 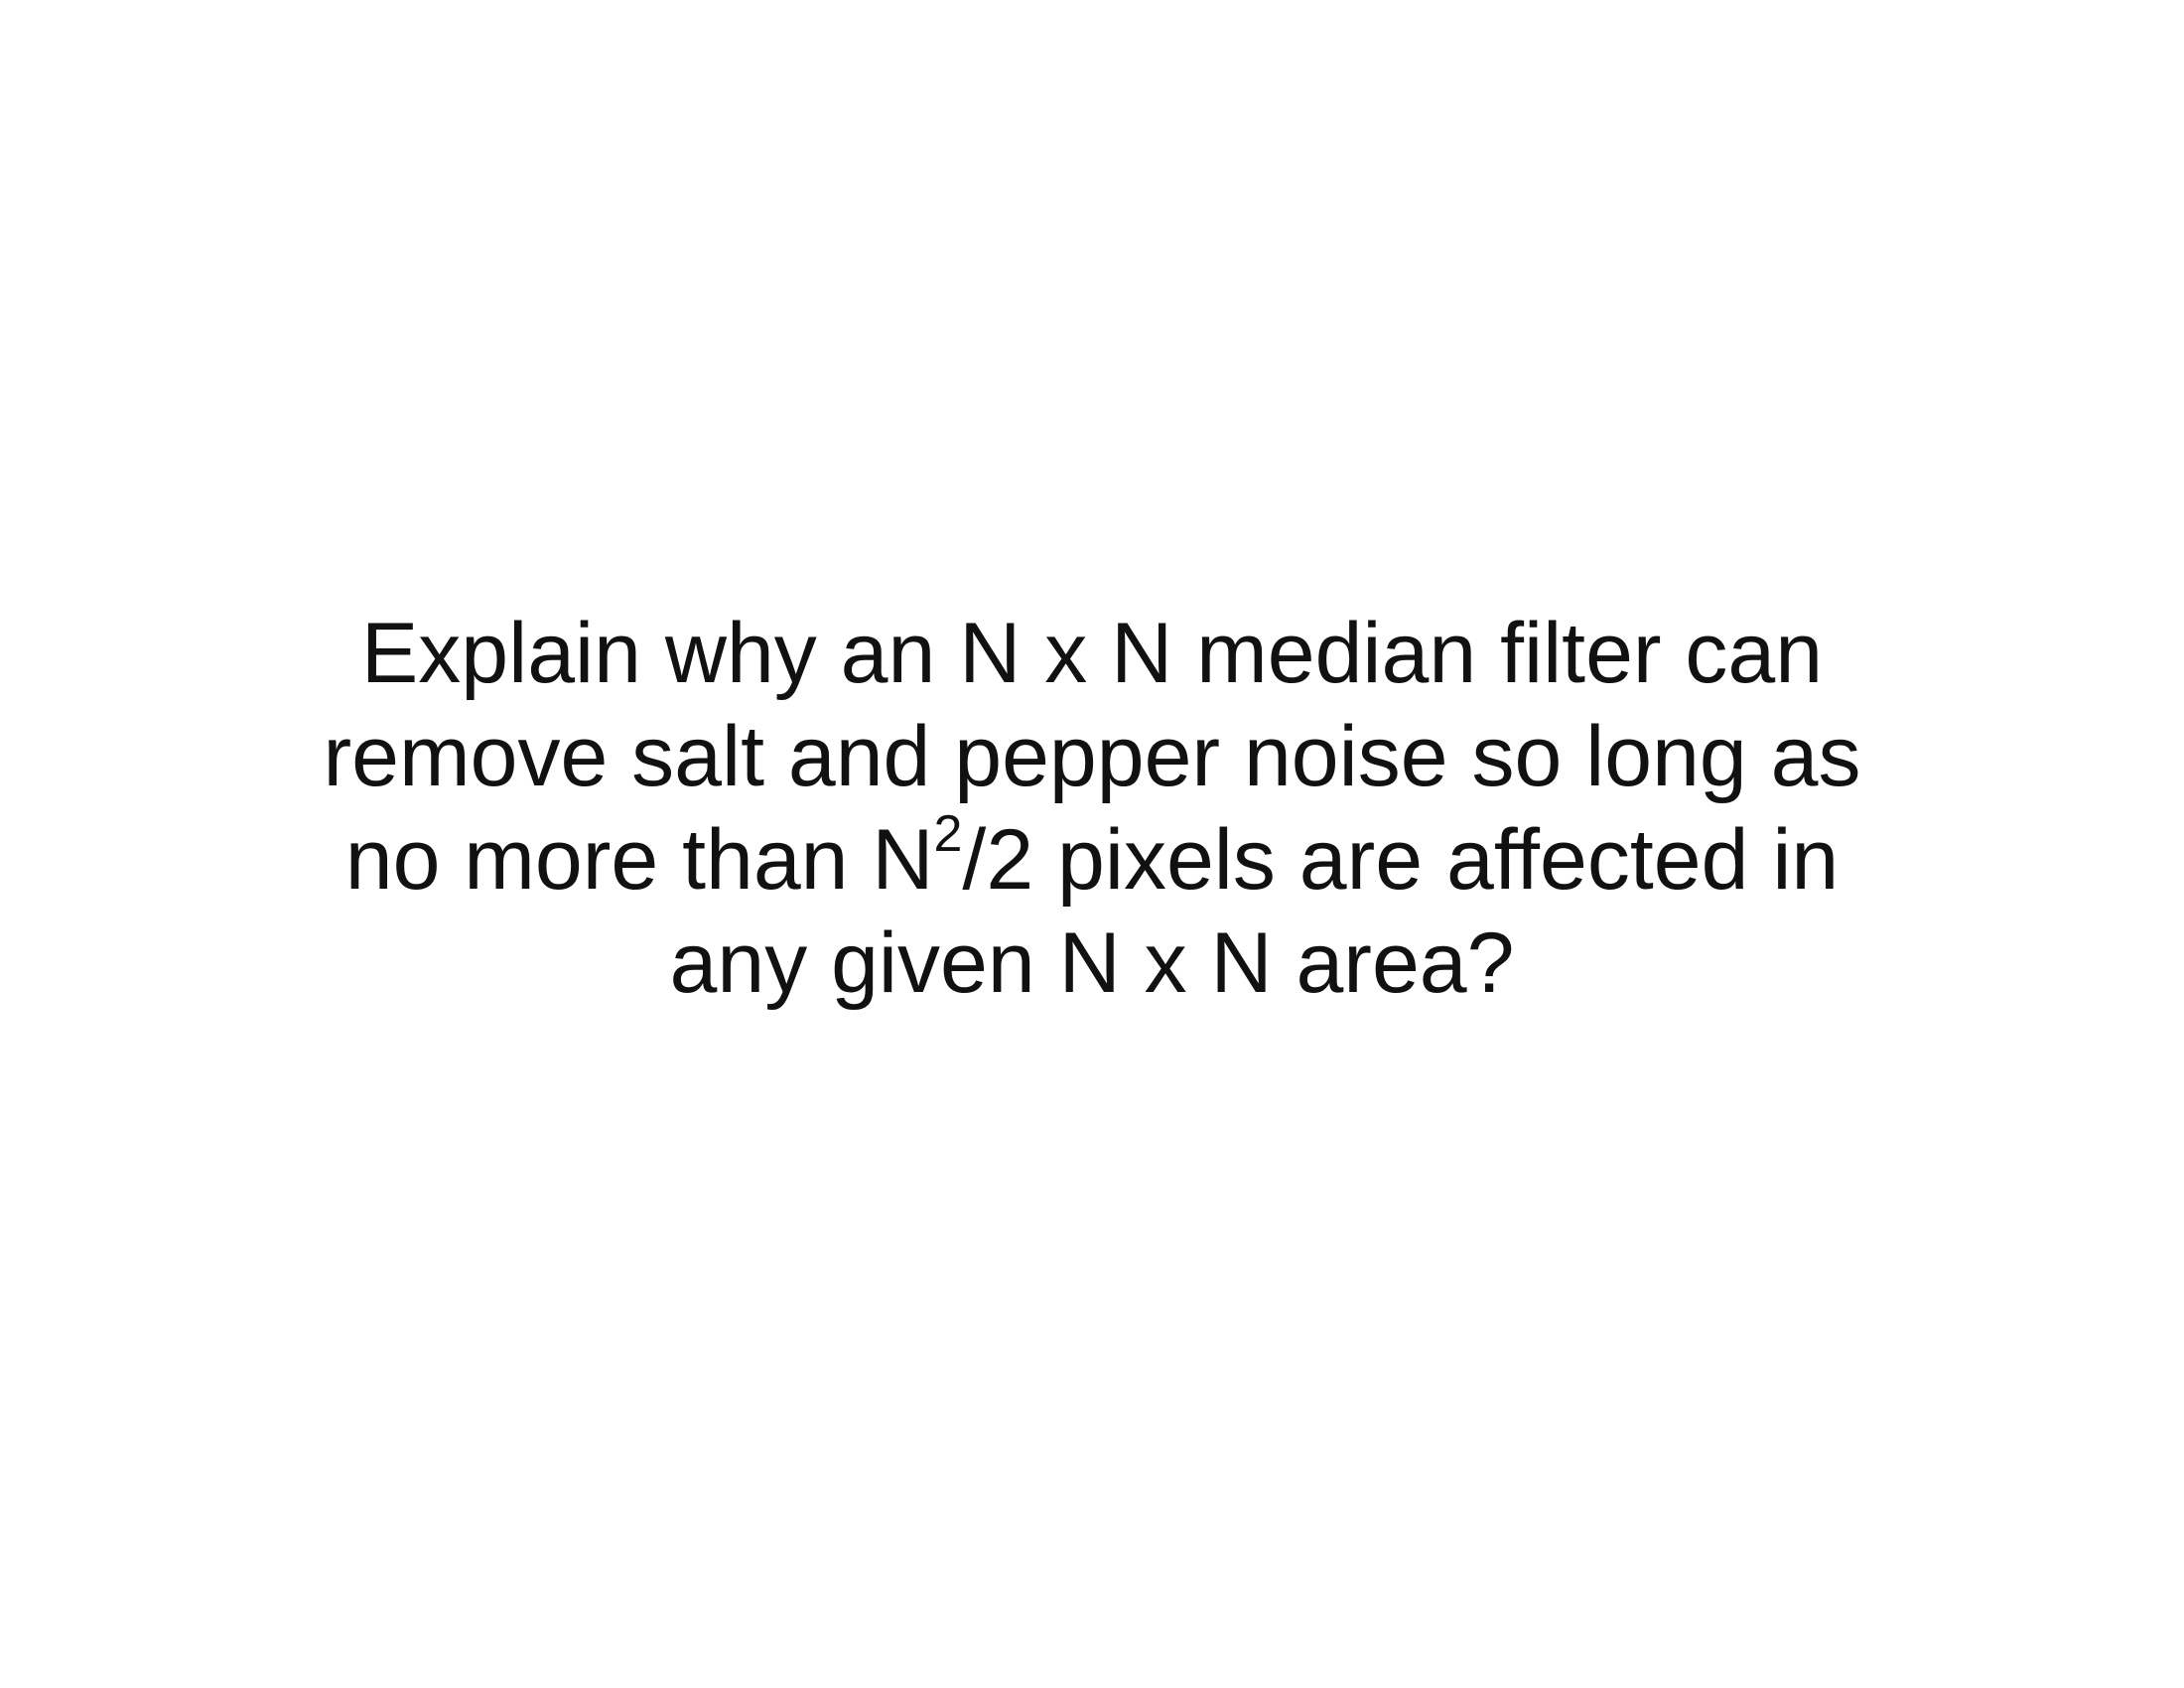 What do you see at coordinates (1401, 860) in the screenshot?
I see `question-line-3-suffix: /2 pixels are affected in` at bounding box center [1401, 860].